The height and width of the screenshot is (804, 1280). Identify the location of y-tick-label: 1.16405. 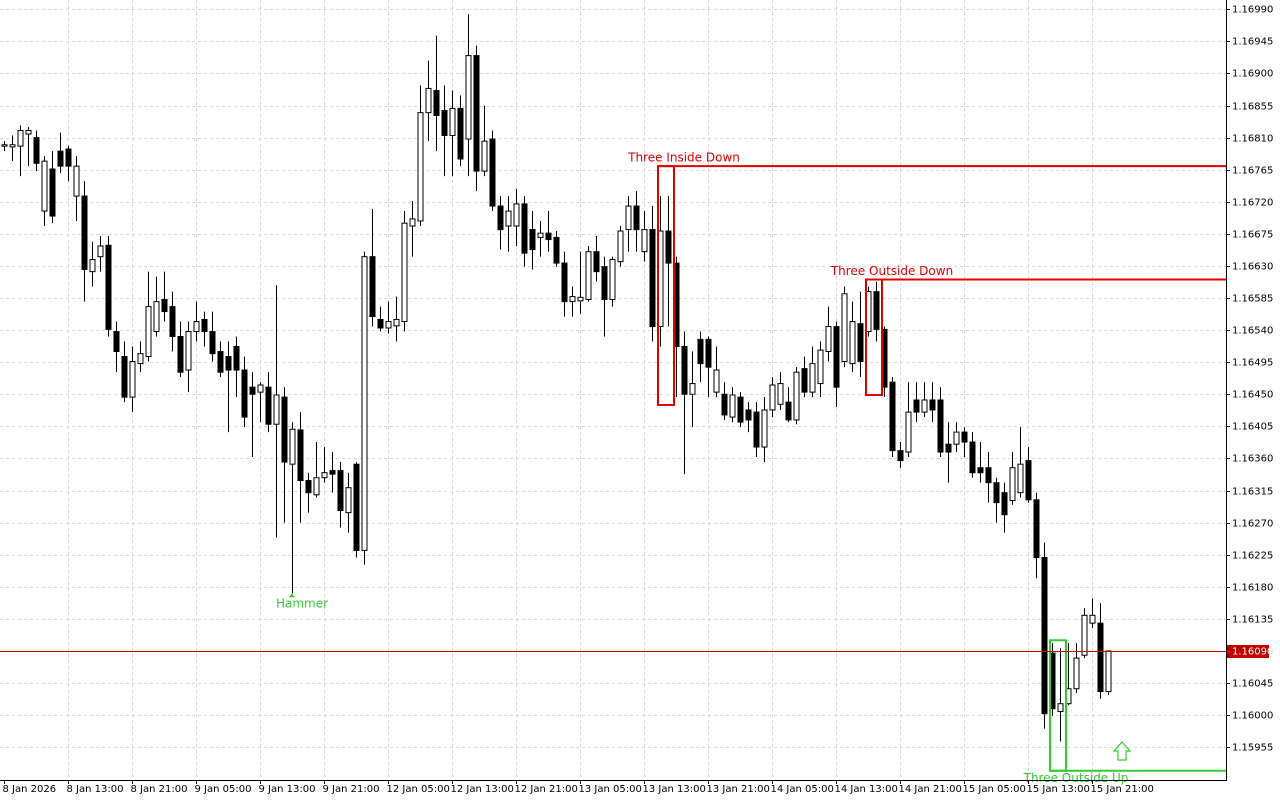
(1252, 427).